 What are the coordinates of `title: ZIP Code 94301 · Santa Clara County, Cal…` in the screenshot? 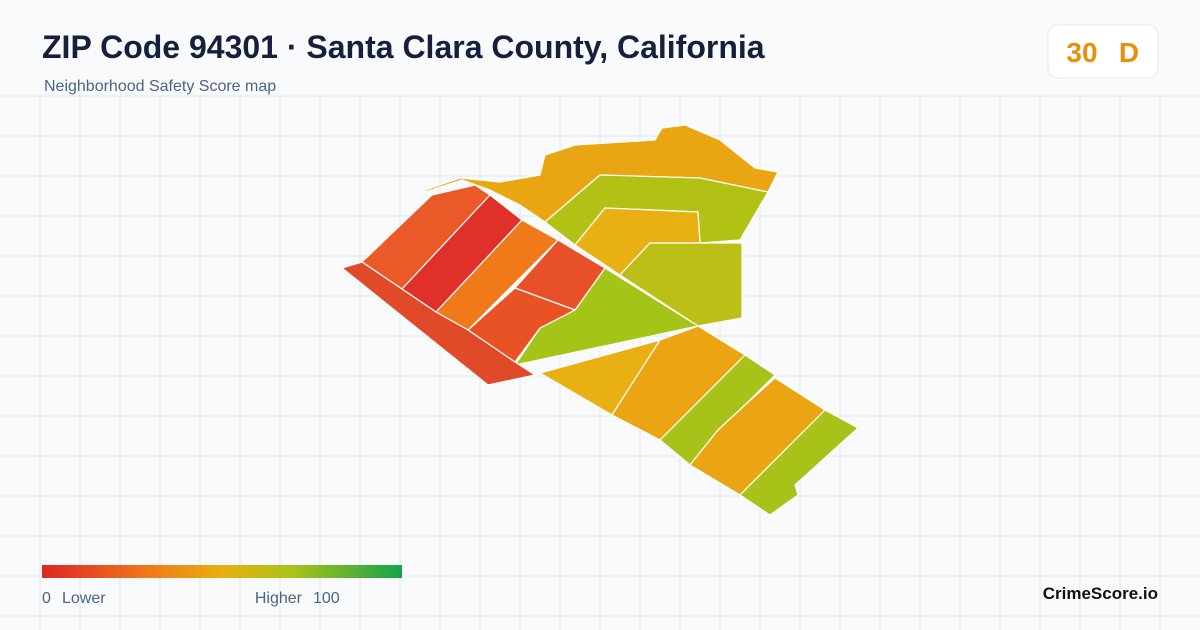 It's located at (403, 47).